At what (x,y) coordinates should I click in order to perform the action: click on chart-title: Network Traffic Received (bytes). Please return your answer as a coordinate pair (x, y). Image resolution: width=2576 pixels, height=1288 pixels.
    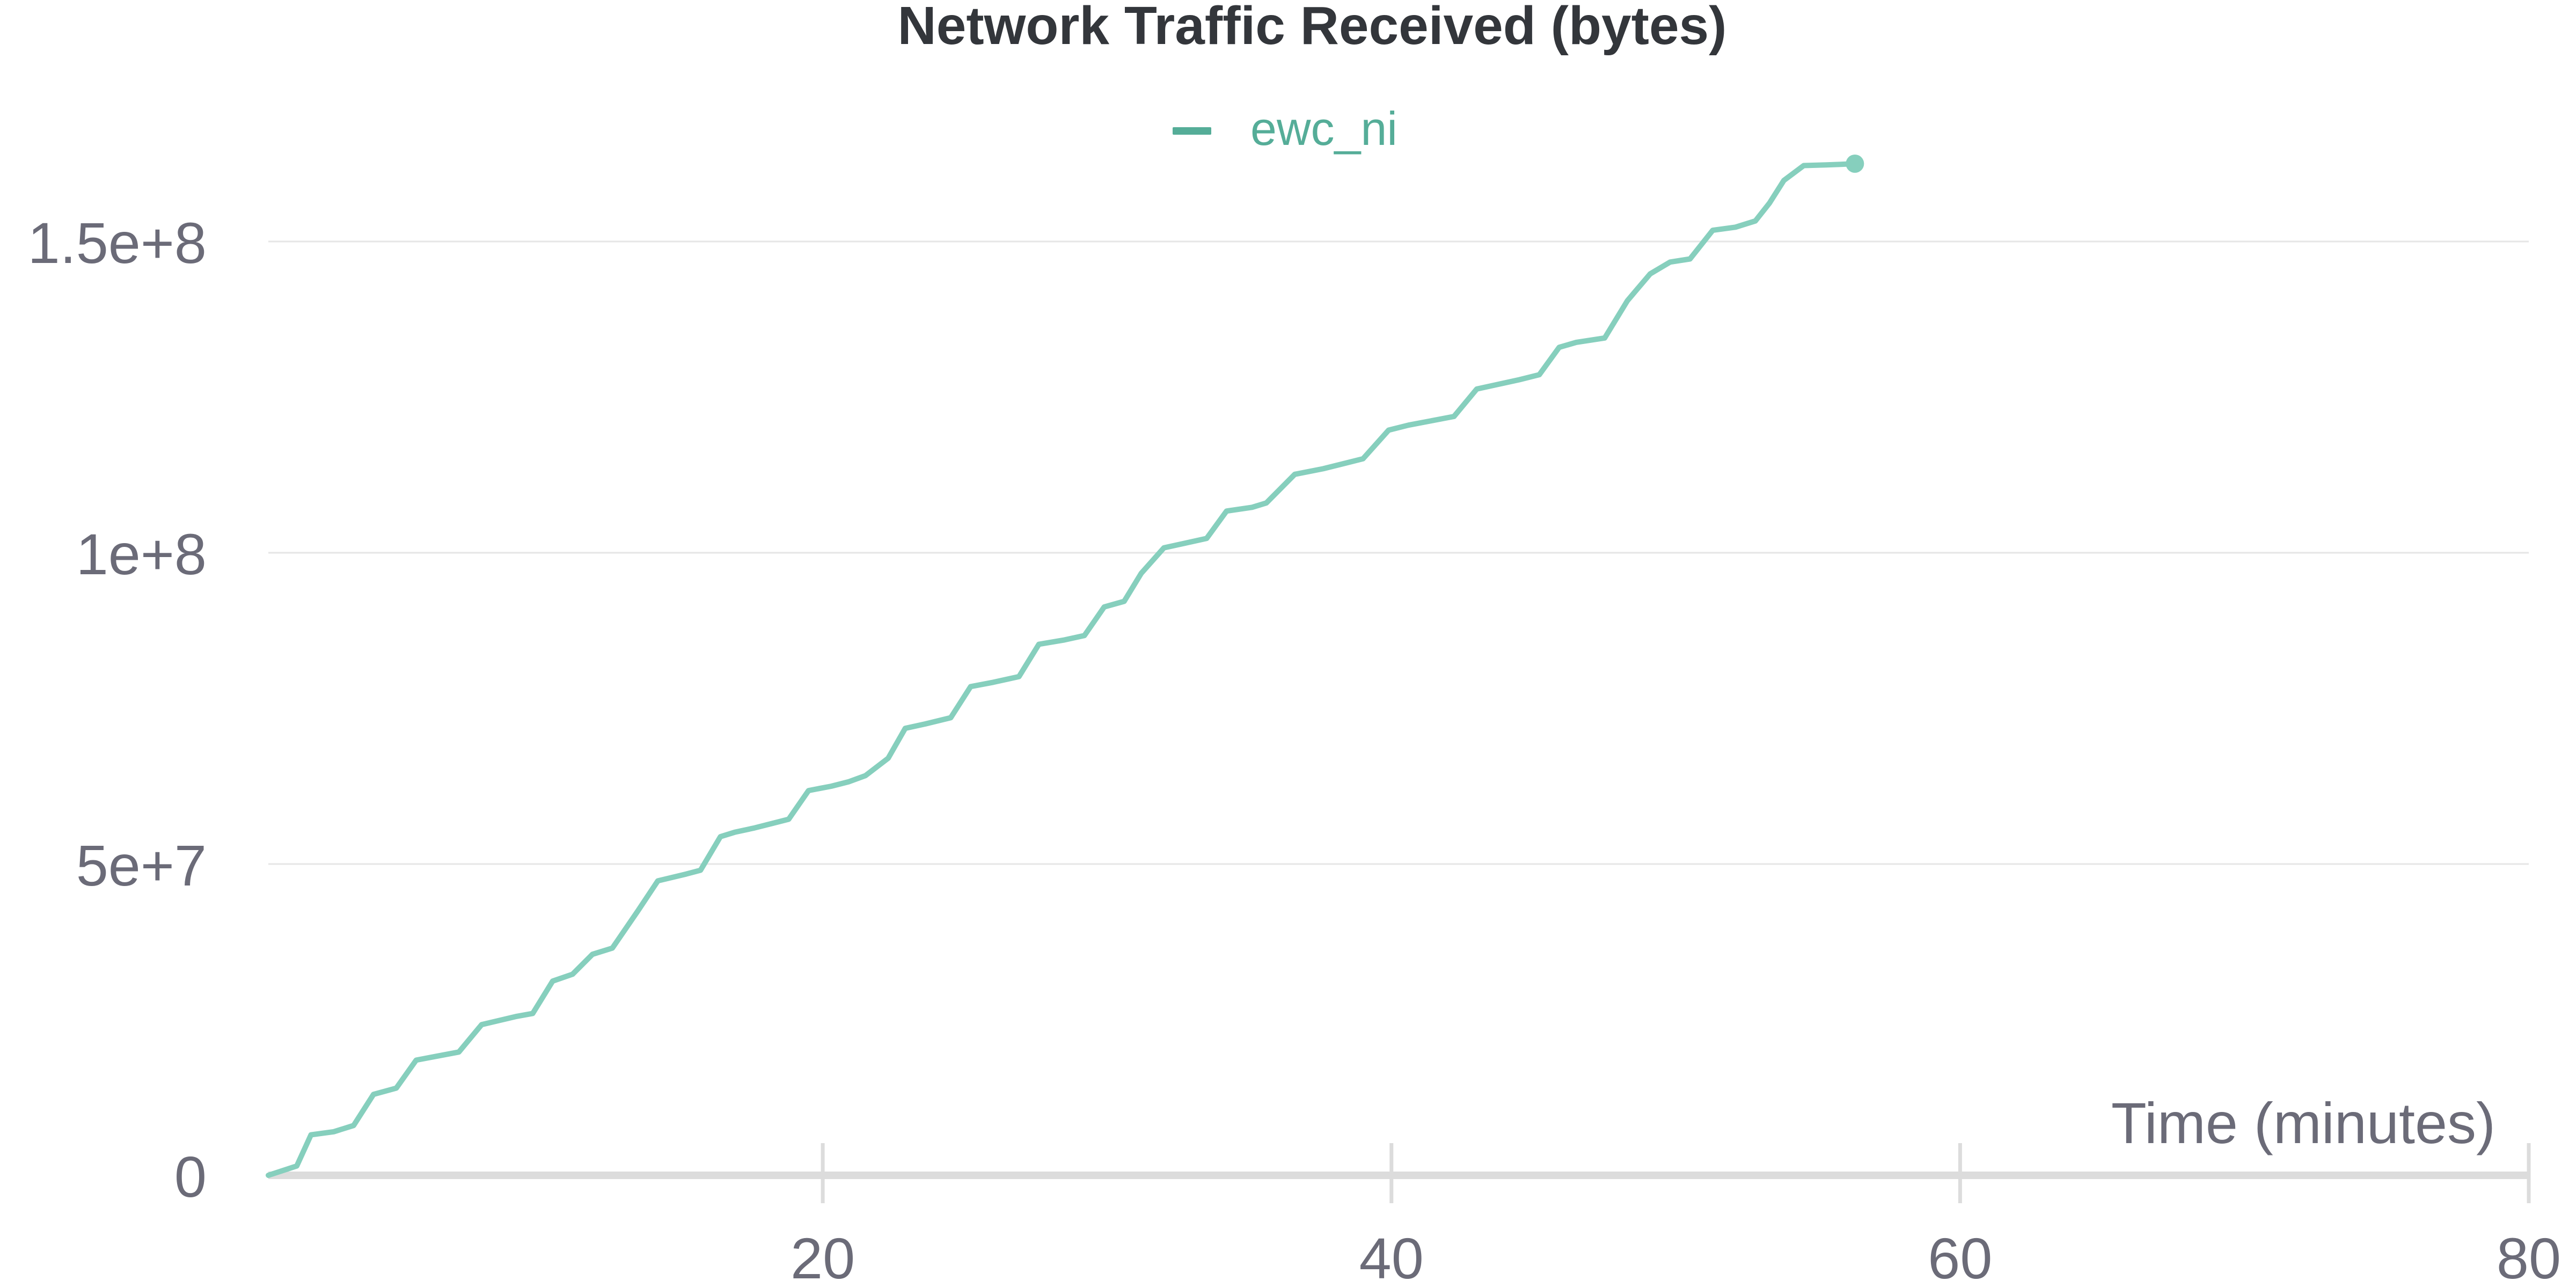
    Looking at the image, I should click on (1312, 28).